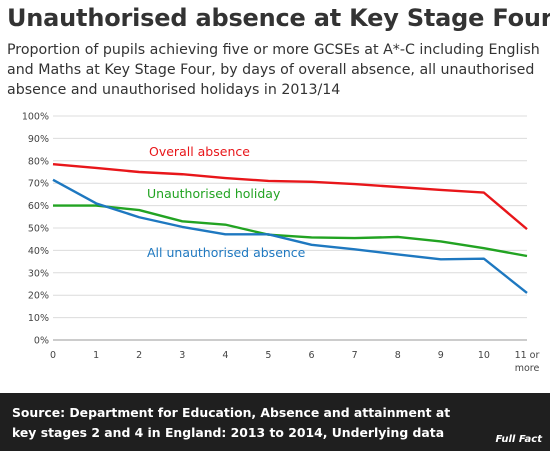 This screenshot has width=550, height=451. Describe the element at coordinates (38, 161) in the screenshot. I see `y-tick-label: 80%` at that location.